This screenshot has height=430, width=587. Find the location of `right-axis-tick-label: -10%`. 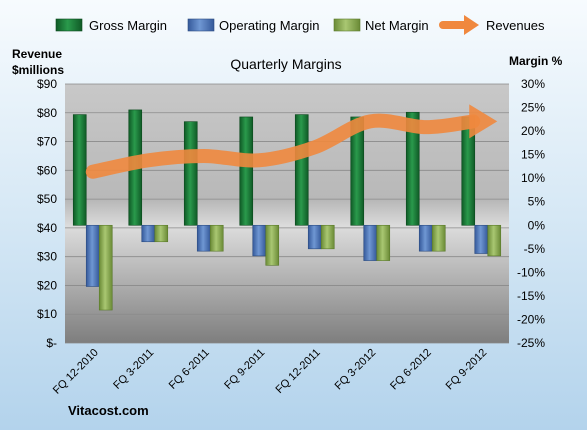

right-axis-tick-label: -10% is located at coordinates (531, 272).